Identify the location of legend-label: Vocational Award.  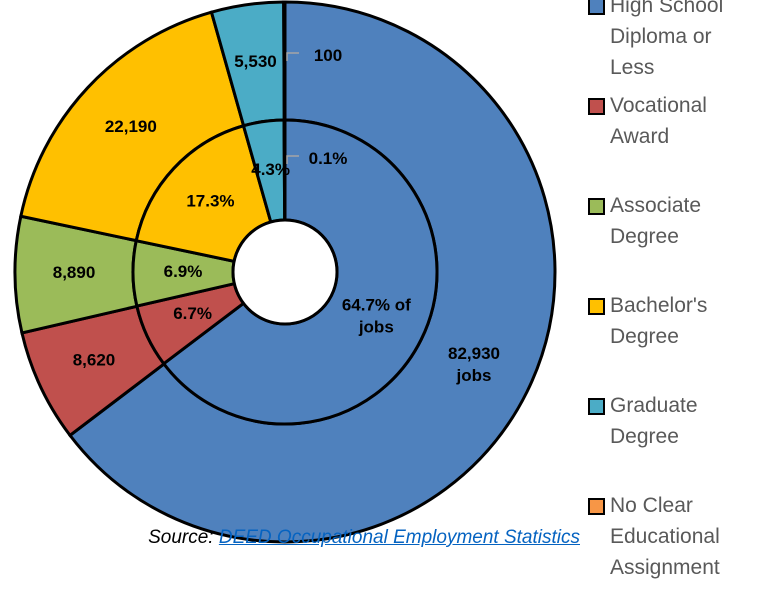
(658, 121).